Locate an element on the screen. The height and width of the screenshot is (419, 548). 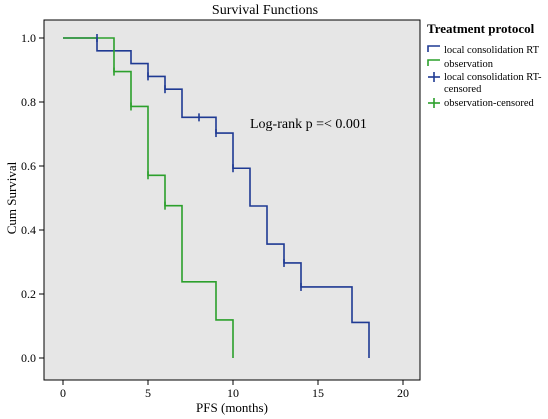
y-tick-label: 0.2 is located at coordinates (28, 294).